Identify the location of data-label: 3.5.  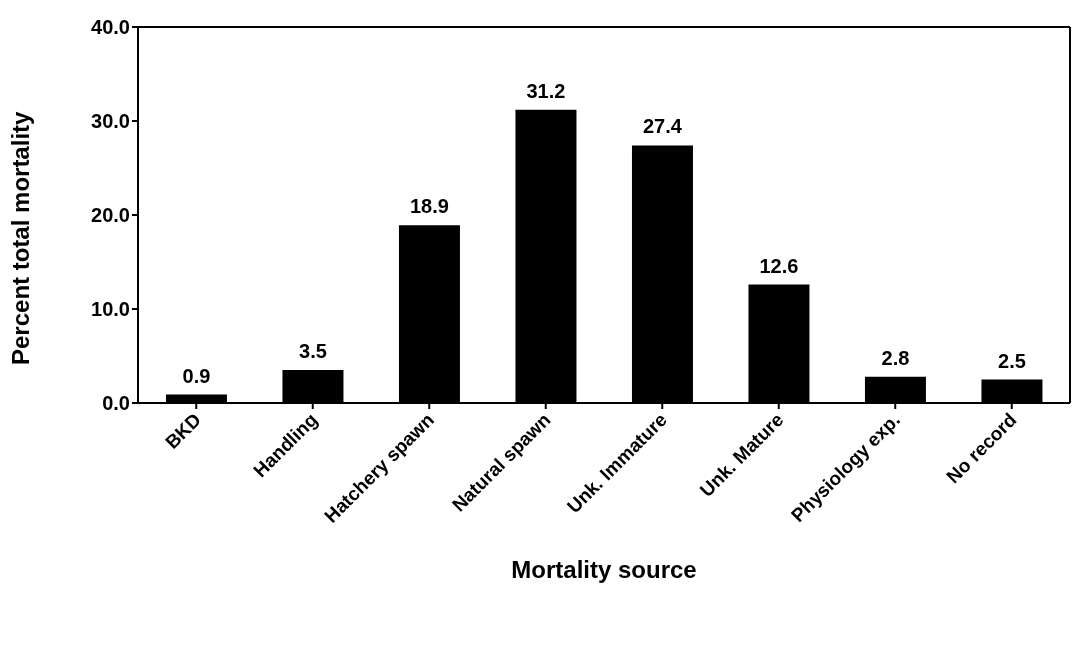
(313, 351).